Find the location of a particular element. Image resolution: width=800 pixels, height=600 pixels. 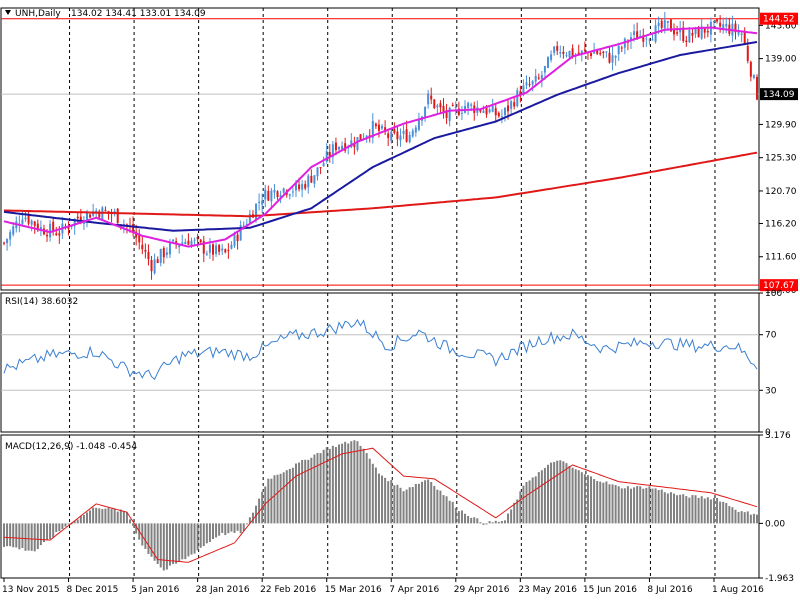

price-tag-label: 107.67 is located at coordinates (779, 286).